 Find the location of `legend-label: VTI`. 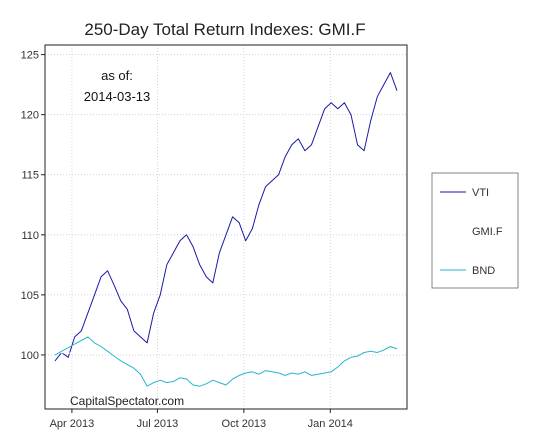

legend-label: VTI is located at coordinates (480, 193).